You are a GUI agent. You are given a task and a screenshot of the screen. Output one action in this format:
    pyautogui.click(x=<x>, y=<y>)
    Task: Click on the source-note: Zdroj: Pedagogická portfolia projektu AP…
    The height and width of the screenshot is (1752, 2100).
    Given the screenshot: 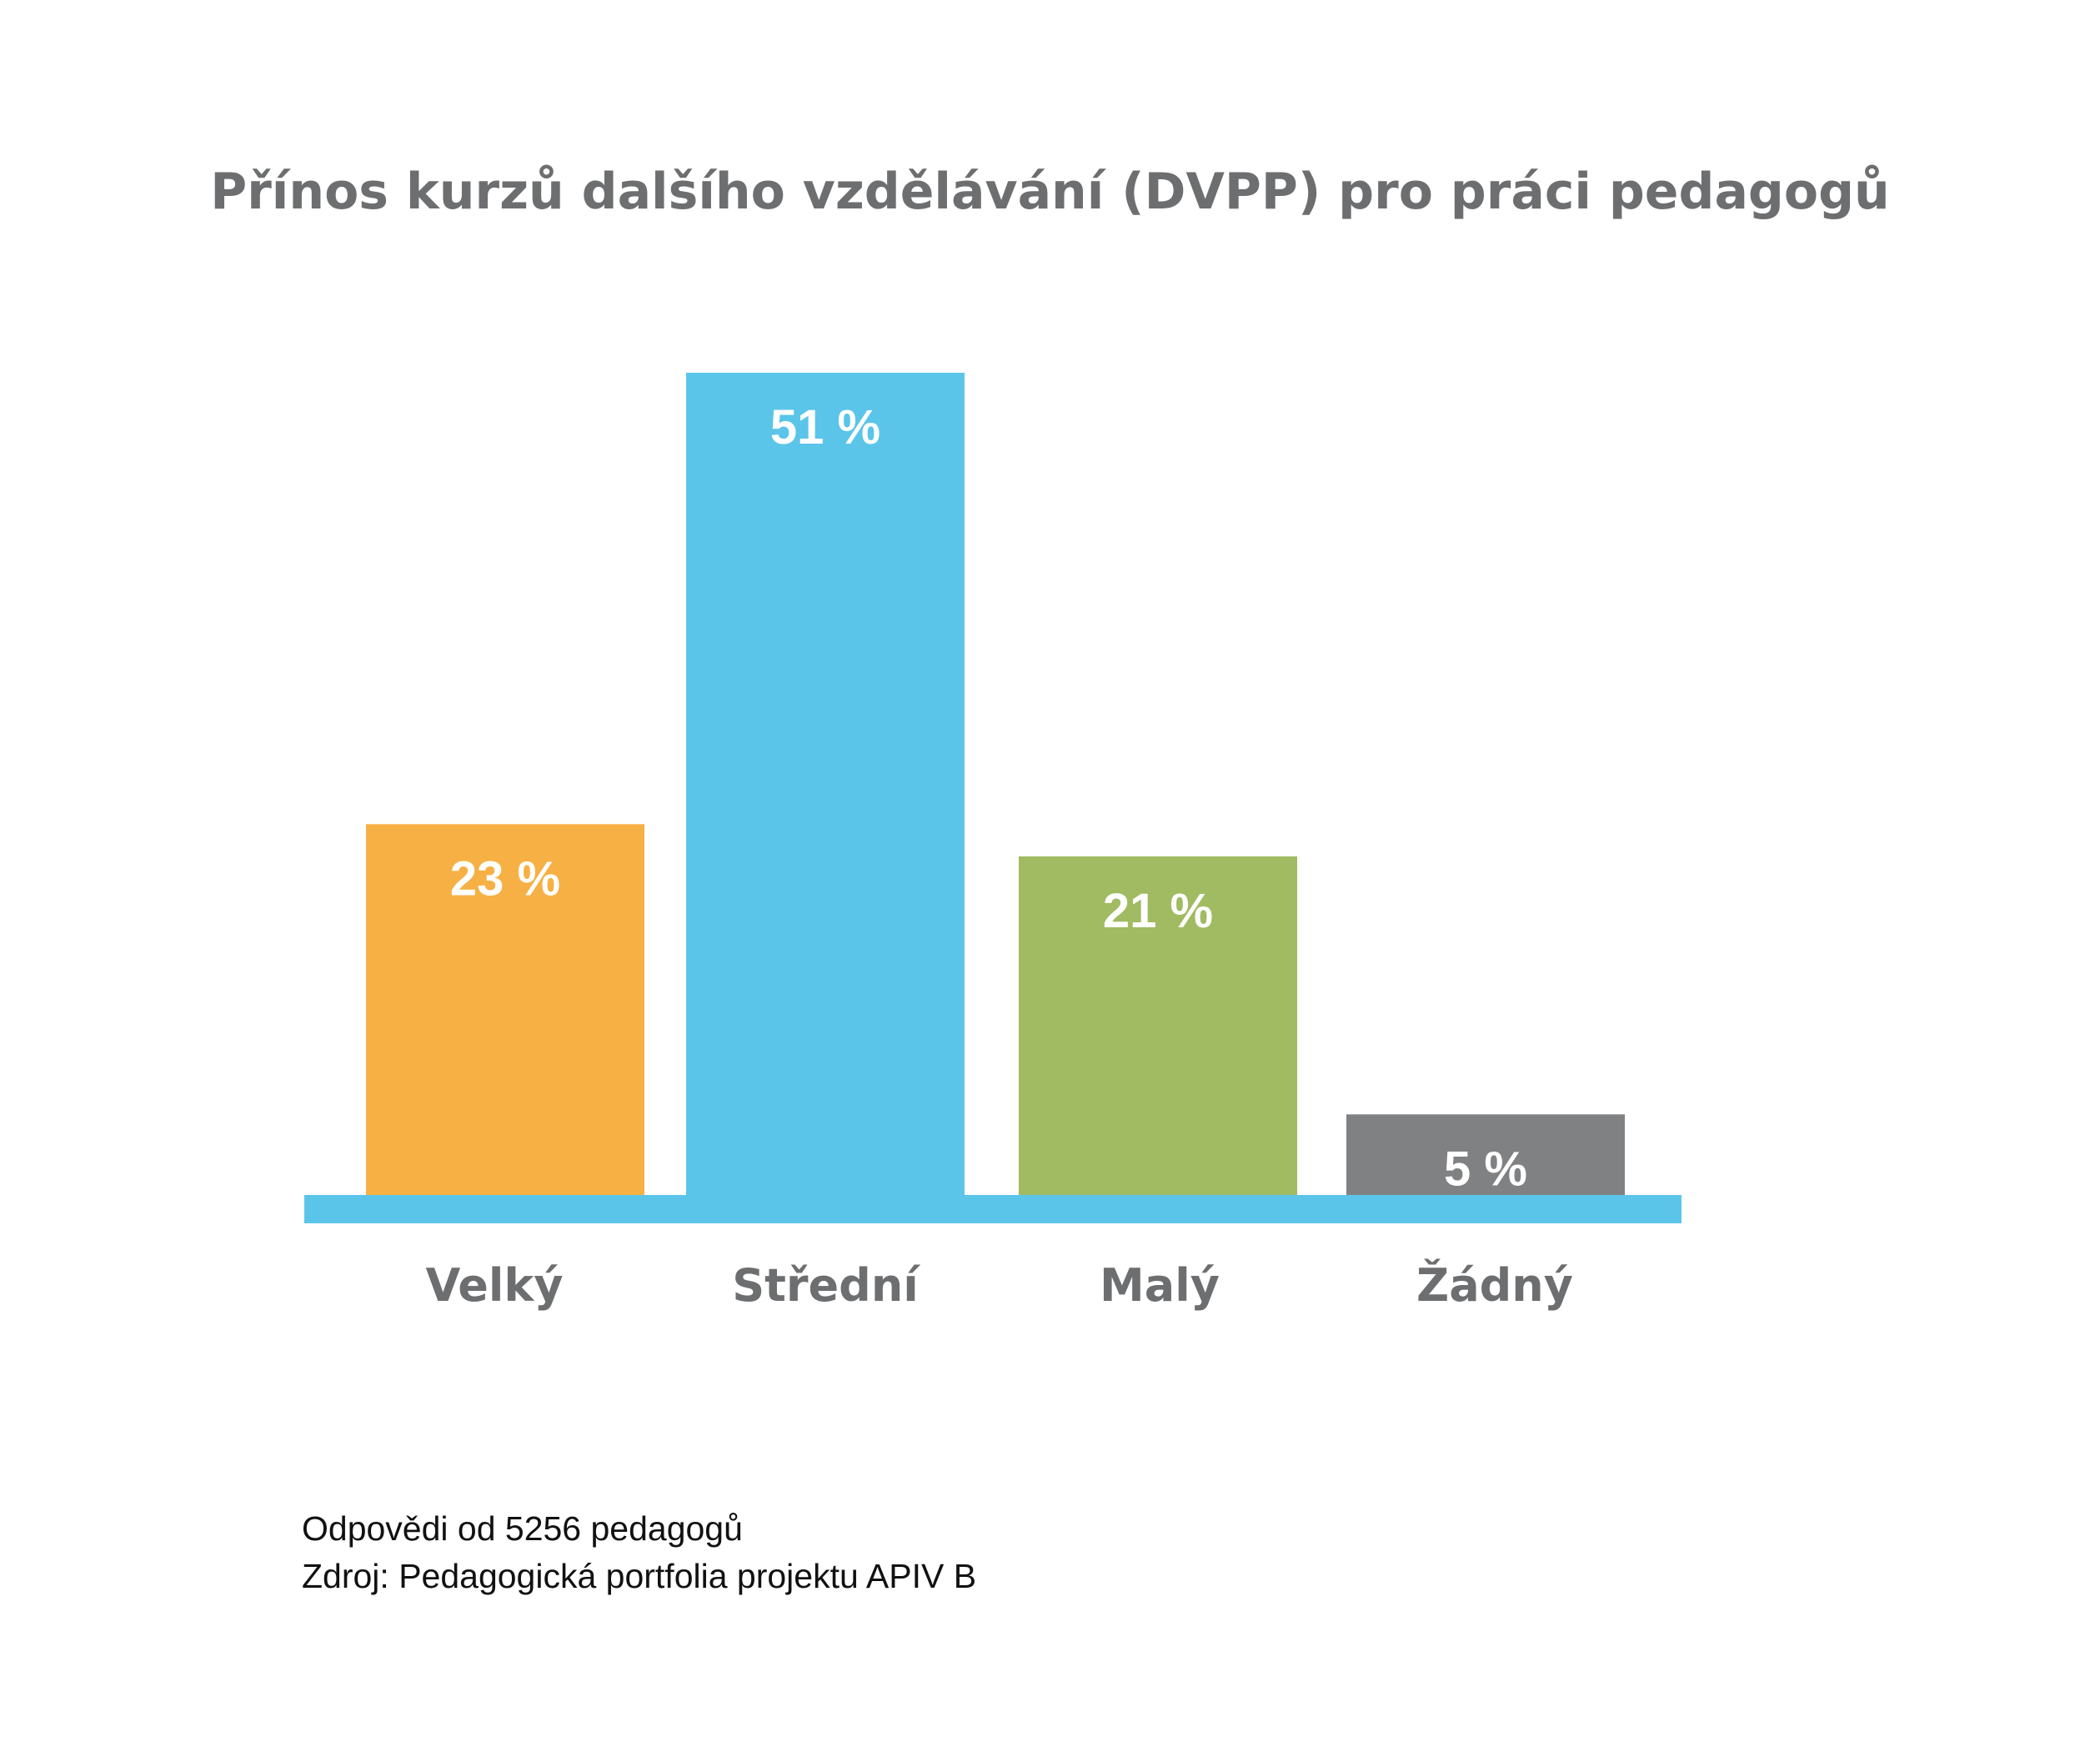 What is the action you would take?
    pyautogui.click(x=639, y=1576)
    